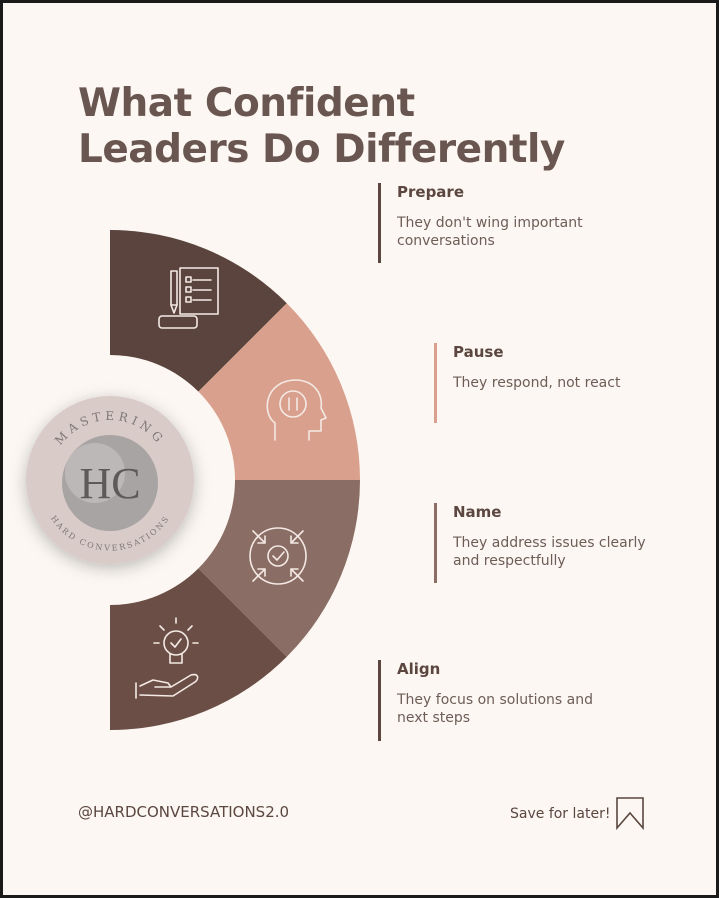 Image resolution: width=719 pixels, height=898 pixels. I want to click on step-text: They respond, not react, so click(537, 383).